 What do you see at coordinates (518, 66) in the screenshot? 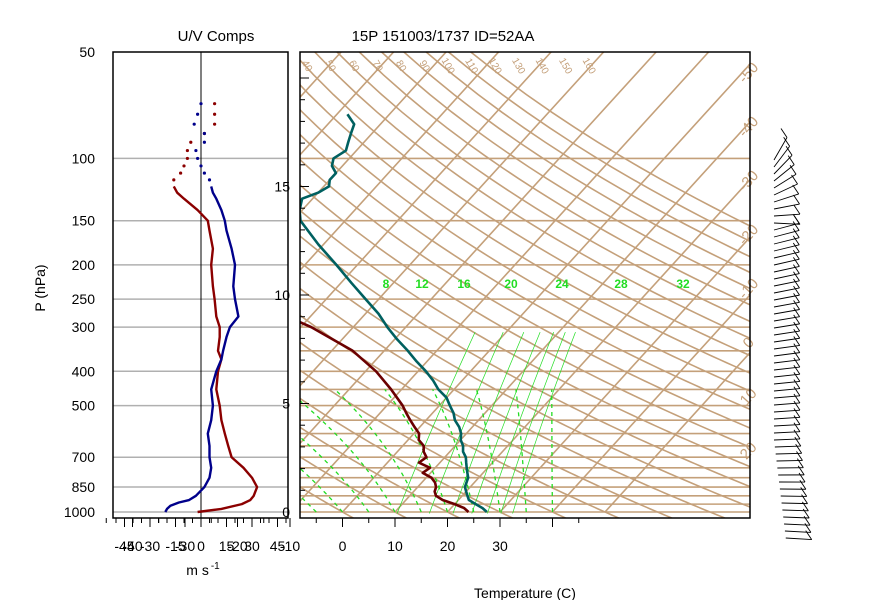
I see `dry-adiabat-label: 130` at bounding box center [518, 66].